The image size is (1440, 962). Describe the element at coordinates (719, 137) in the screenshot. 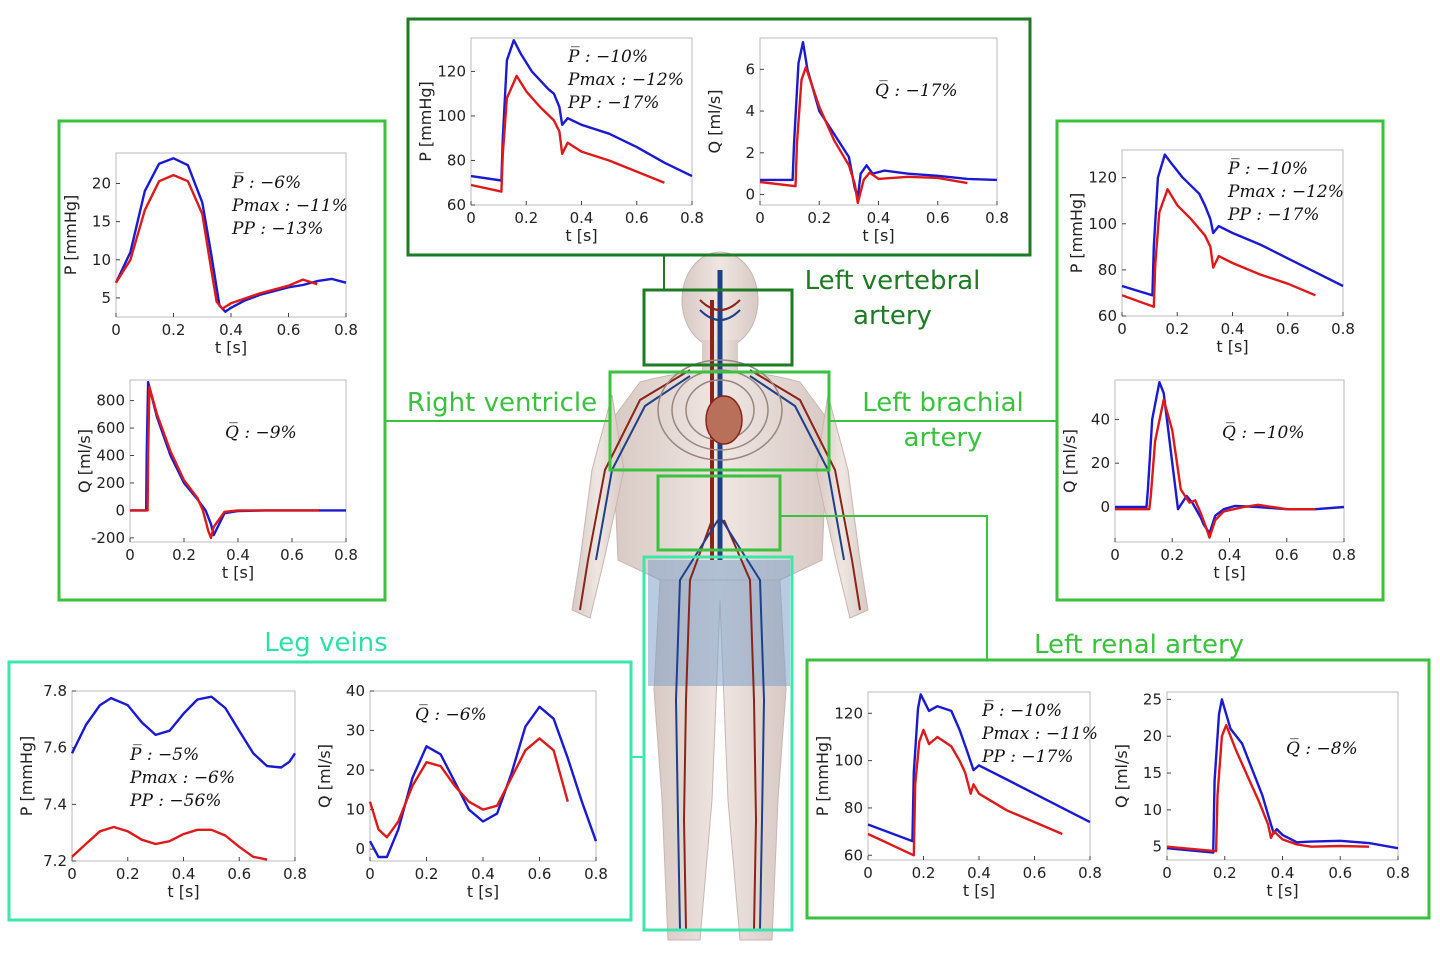

I see `vertebral-panel-frame` at that location.